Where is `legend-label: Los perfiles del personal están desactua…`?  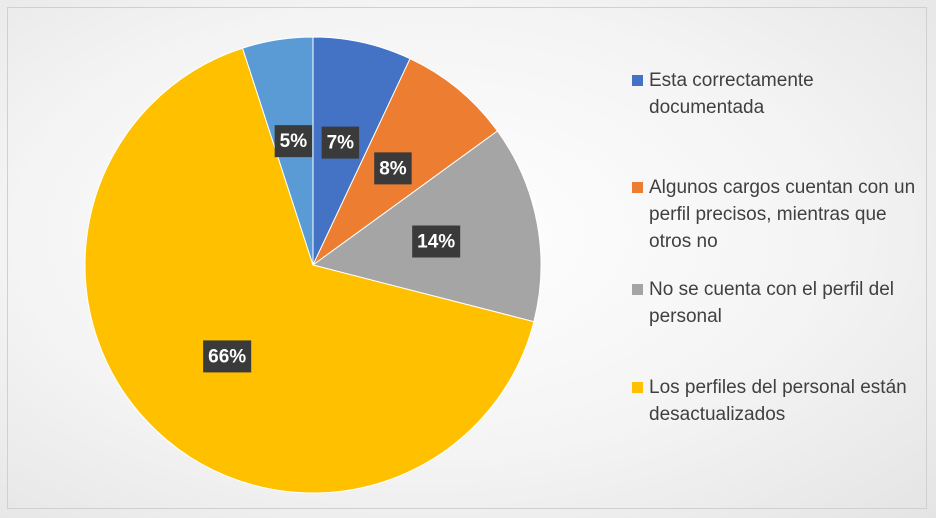 legend-label: Los perfiles del personal están desactua… is located at coordinates (778, 401).